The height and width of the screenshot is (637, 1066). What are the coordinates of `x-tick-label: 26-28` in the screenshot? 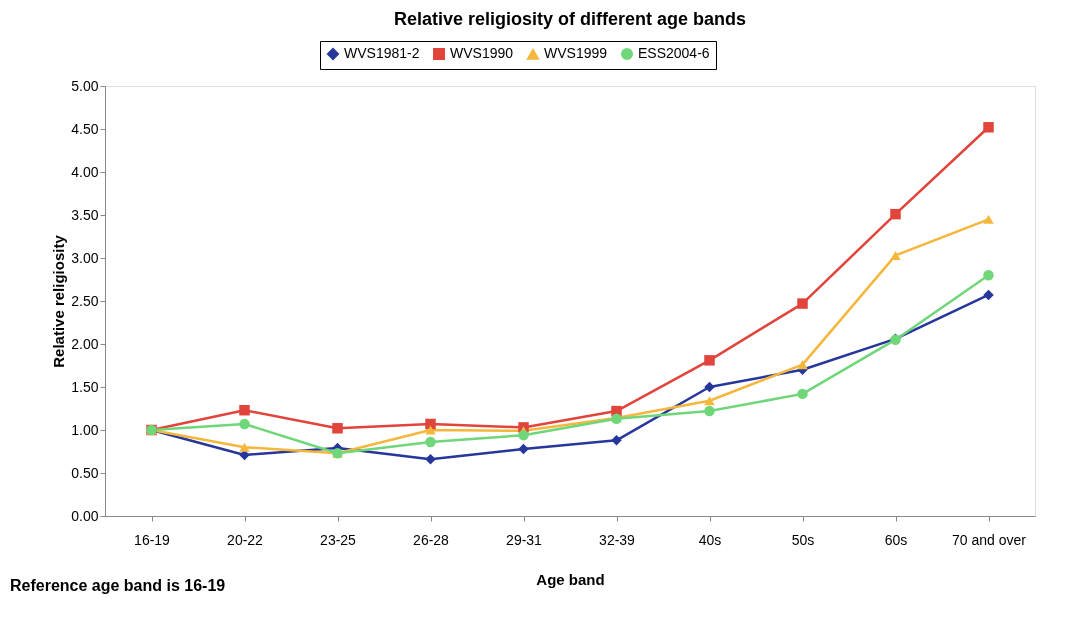 It's located at (431, 539).